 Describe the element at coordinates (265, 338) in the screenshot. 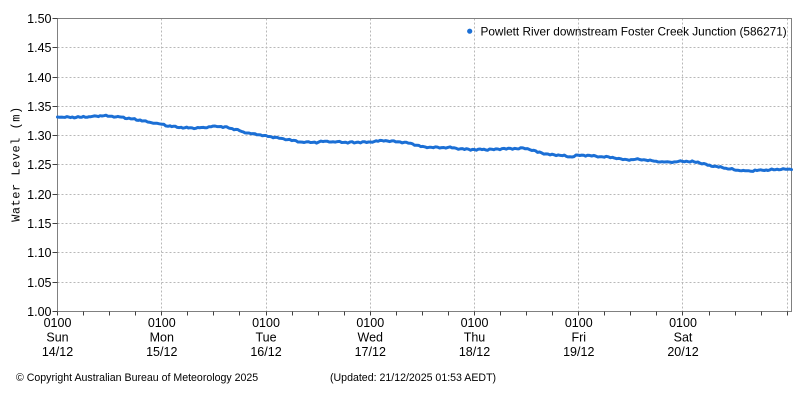

I see `svg-text: Tue` at that location.